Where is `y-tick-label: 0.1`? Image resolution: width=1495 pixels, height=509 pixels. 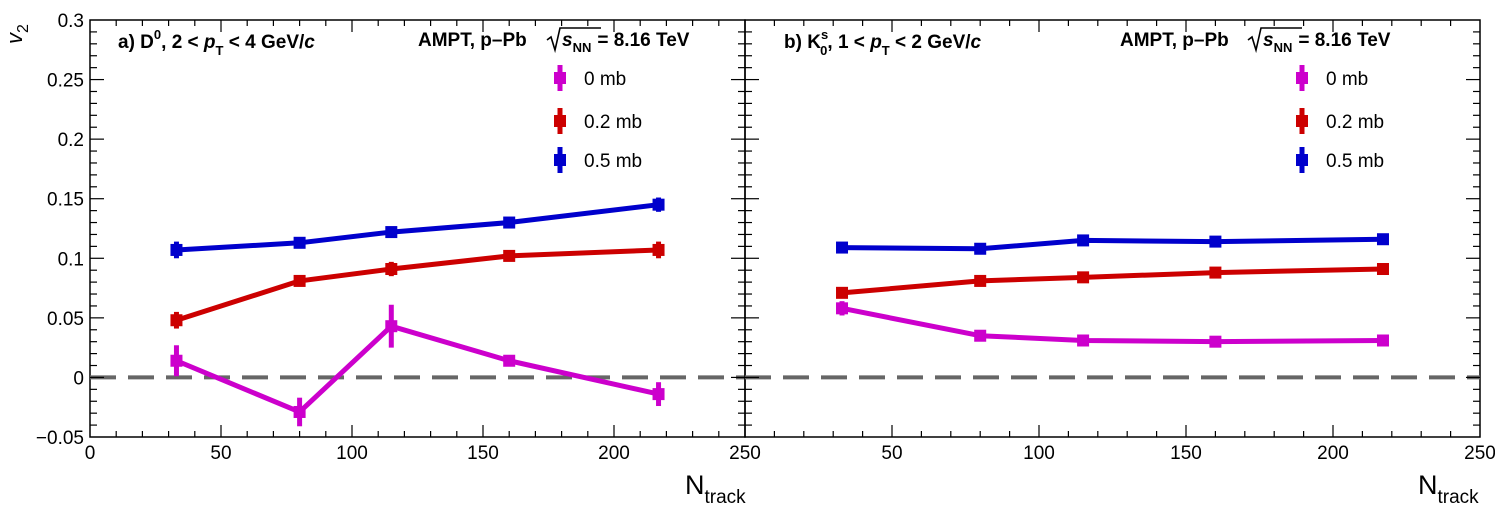 y-tick-label: 0.1 is located at coordinates (71, 259).